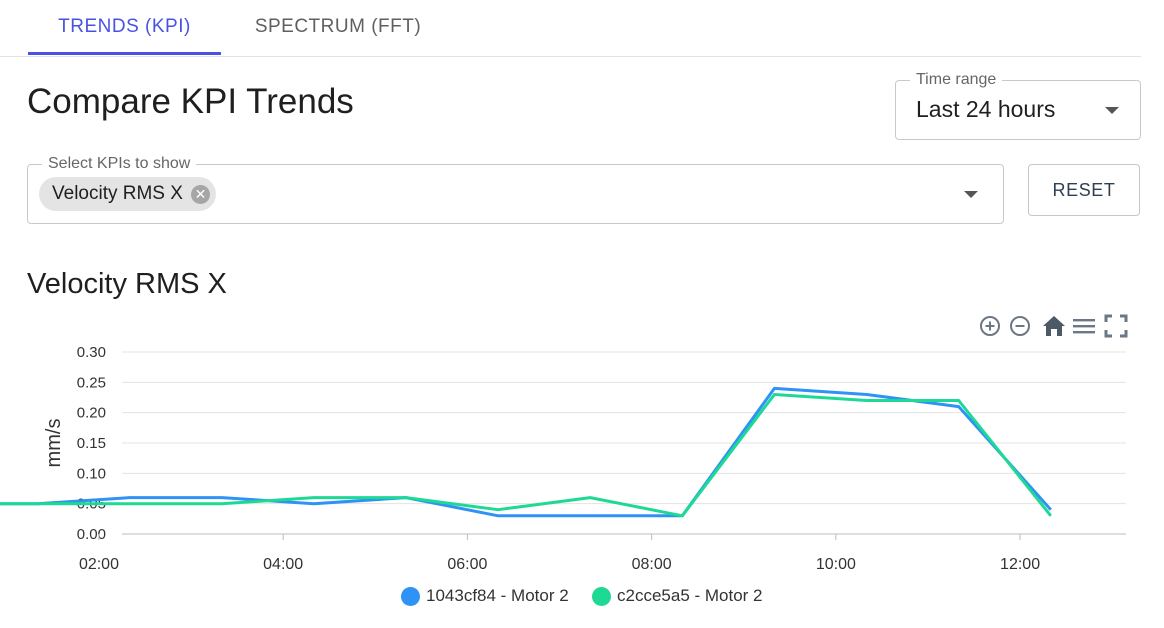  Describe the element at coordinates (986, 109) in the screenshot. I see `time-range-value: Last 24 hours` at that location.